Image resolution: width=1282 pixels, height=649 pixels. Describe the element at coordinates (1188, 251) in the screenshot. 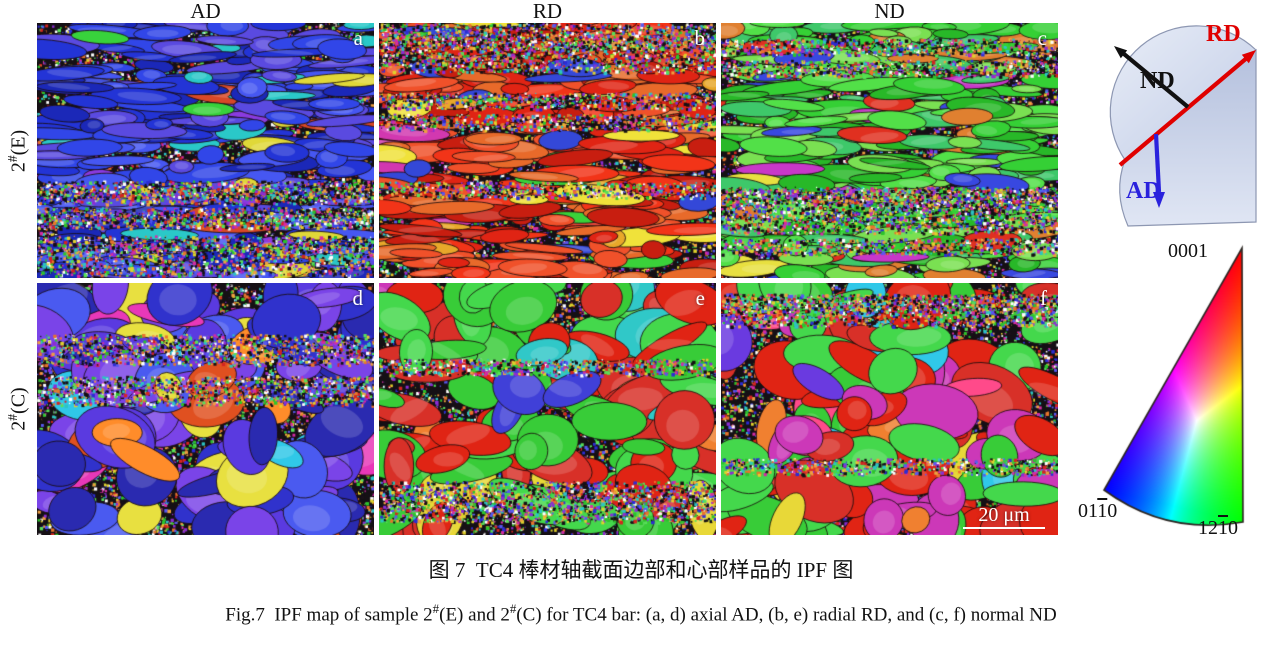

I see `ipf-label-0001: 0001` at that location.